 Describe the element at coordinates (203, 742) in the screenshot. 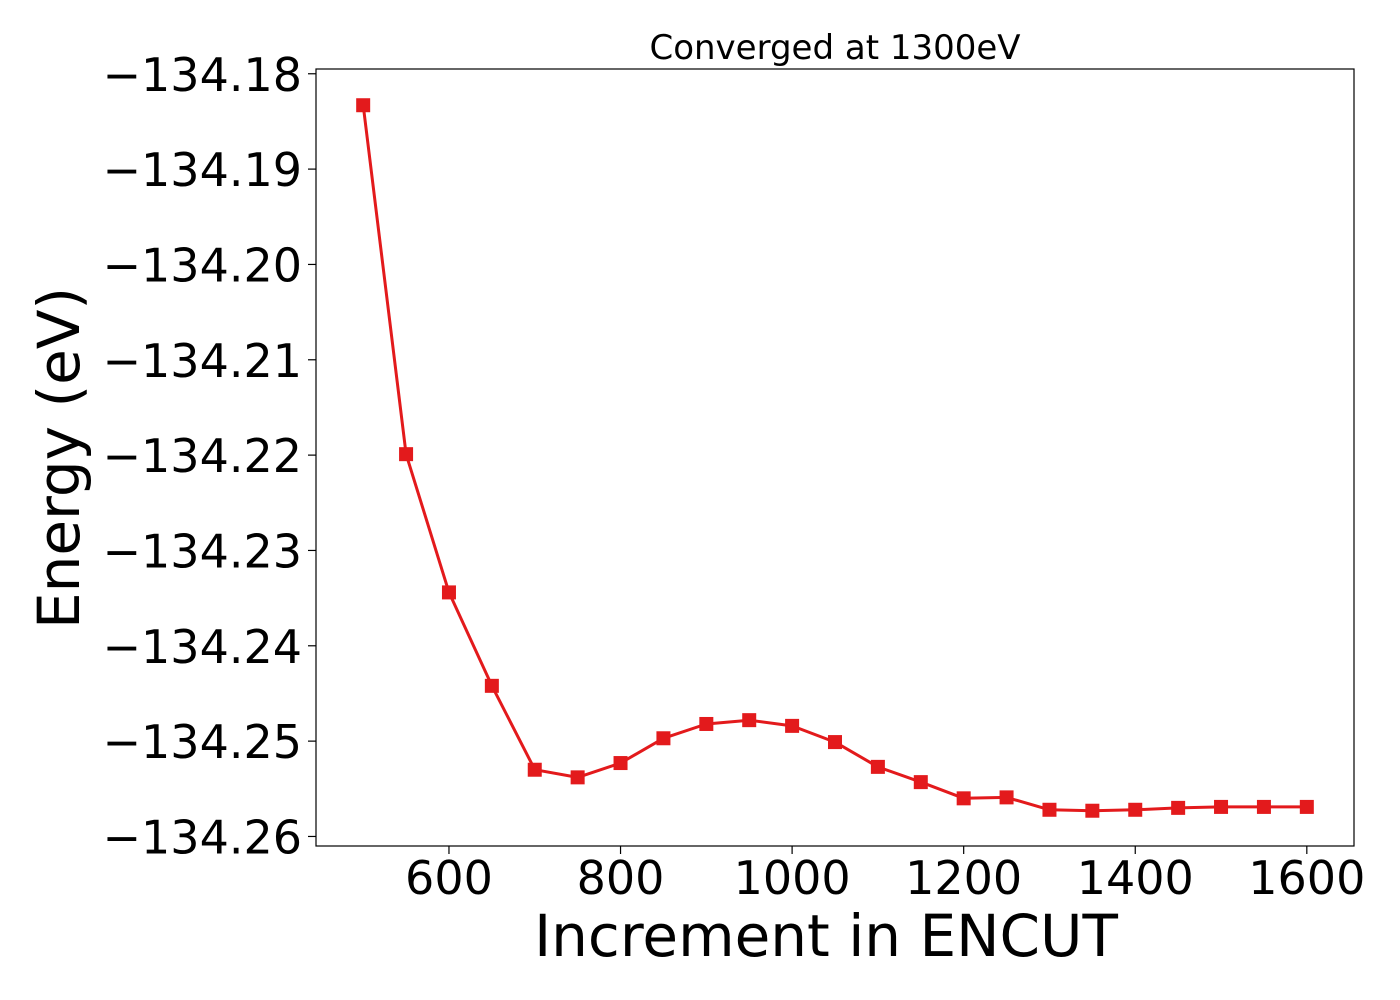

I see `y-tick-label: −134.25` at that location.